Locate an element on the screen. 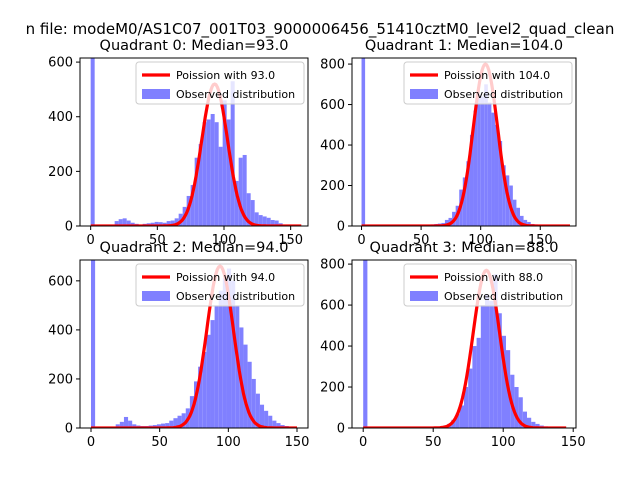  x-tick-label: 0 is located at coordinates (91, 442).